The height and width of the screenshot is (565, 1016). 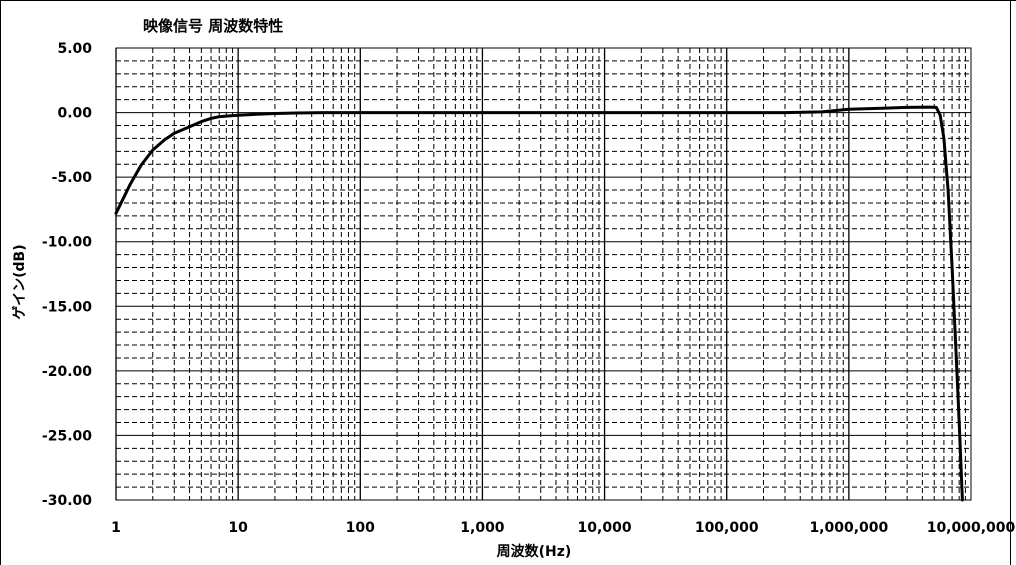 What do you see at coordinates (19, 281) in the screenshot?
I see `y-axis-label: ゲイン(dB)` at bounding box center [19, 281].